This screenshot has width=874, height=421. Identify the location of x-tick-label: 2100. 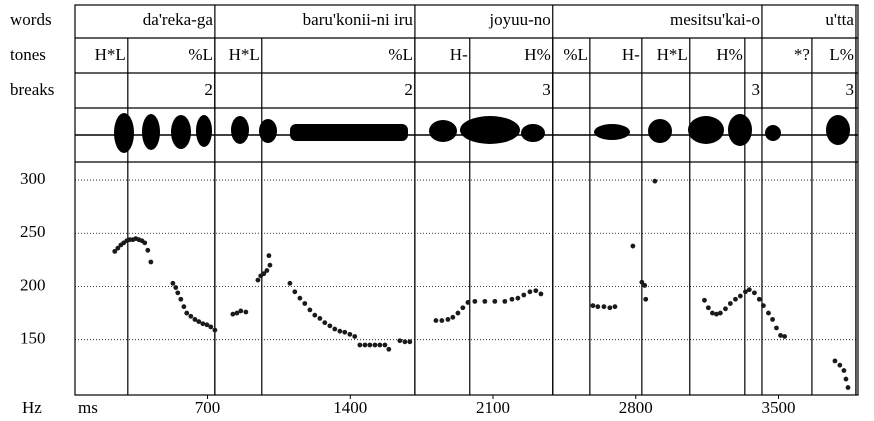
(493, 407).